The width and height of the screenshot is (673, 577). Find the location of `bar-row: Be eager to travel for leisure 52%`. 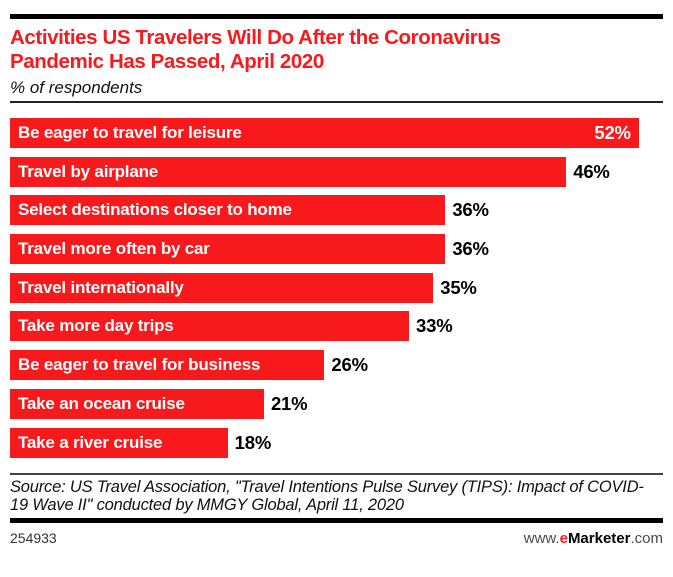

bar-row: Be eager to travel for leisure 52% is located at coordinates (336, 133).